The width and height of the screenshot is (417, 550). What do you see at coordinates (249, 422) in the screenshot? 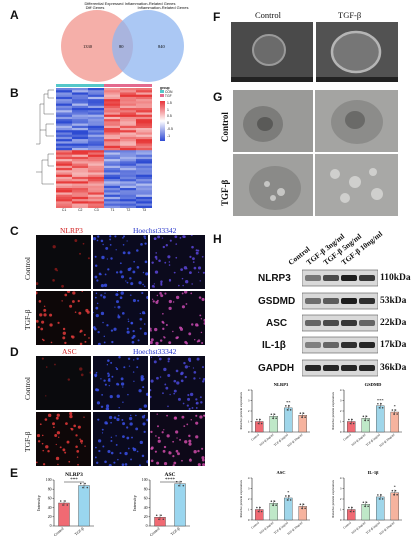
I see `y-tick-label: 1` at bounding box center [249, 422].